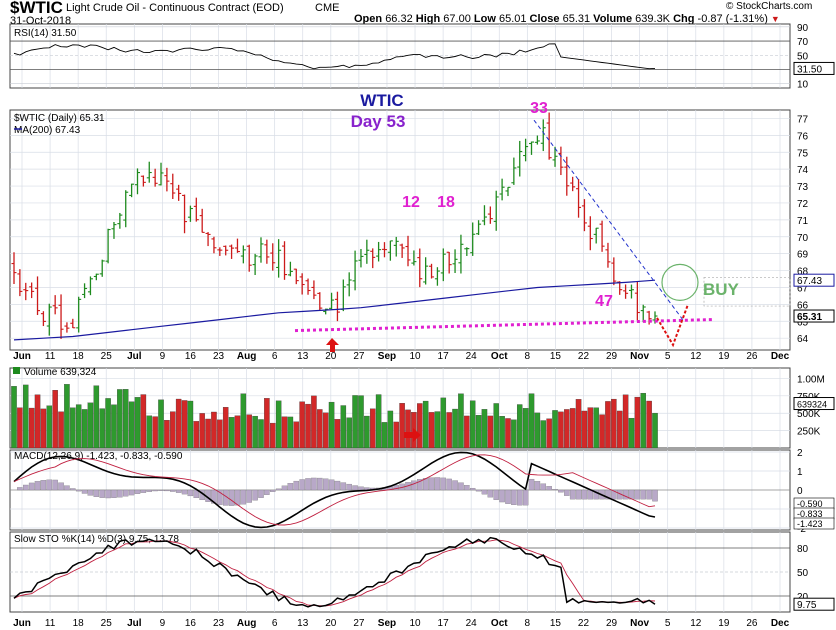 Image resolution: width=836 pixels, height=630 pixels. What do you see at coordinates (36, 8) in the screenshot?
I see `symbol: $WTIC` at bounding box center [36, 8].